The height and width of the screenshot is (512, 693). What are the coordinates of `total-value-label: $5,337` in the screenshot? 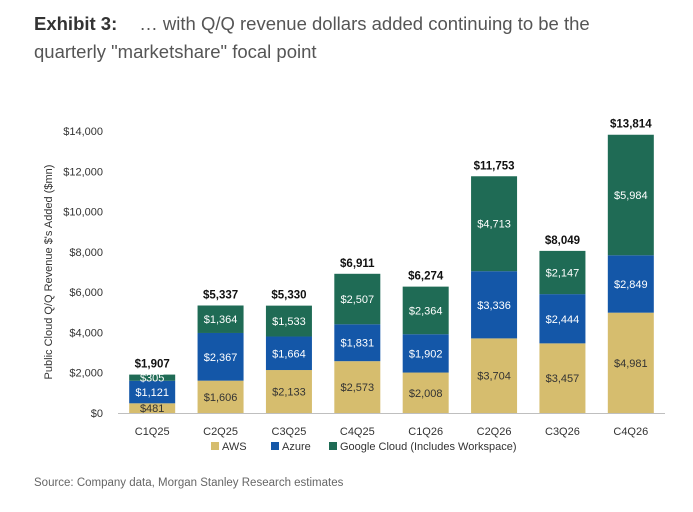 It's located at (220, 295).